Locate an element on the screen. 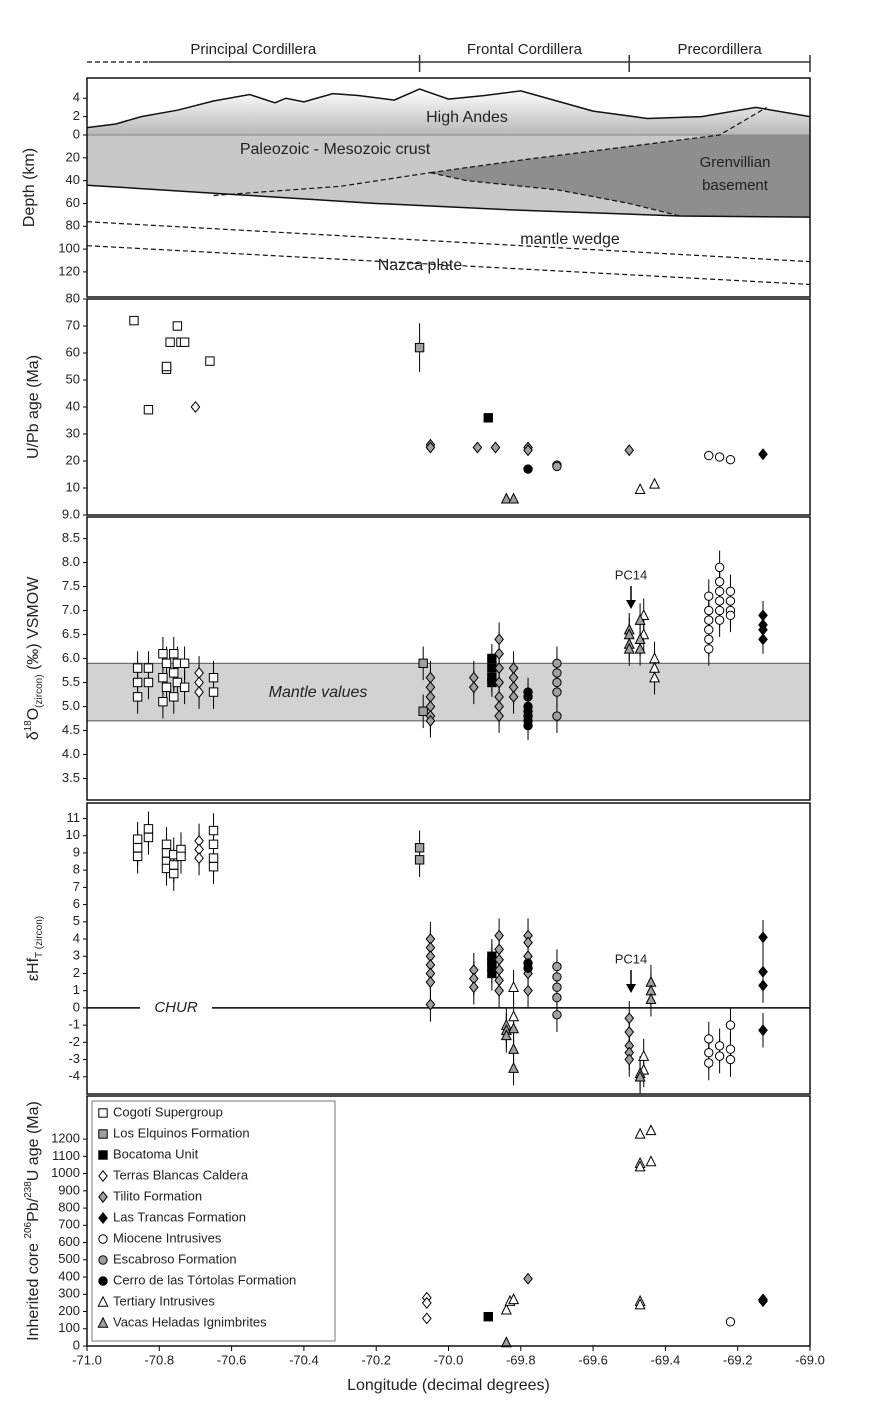 The height and width of the screenshot is (1408, 875). x-tick-label: -71.0 is located at coordinates (87, 1359).